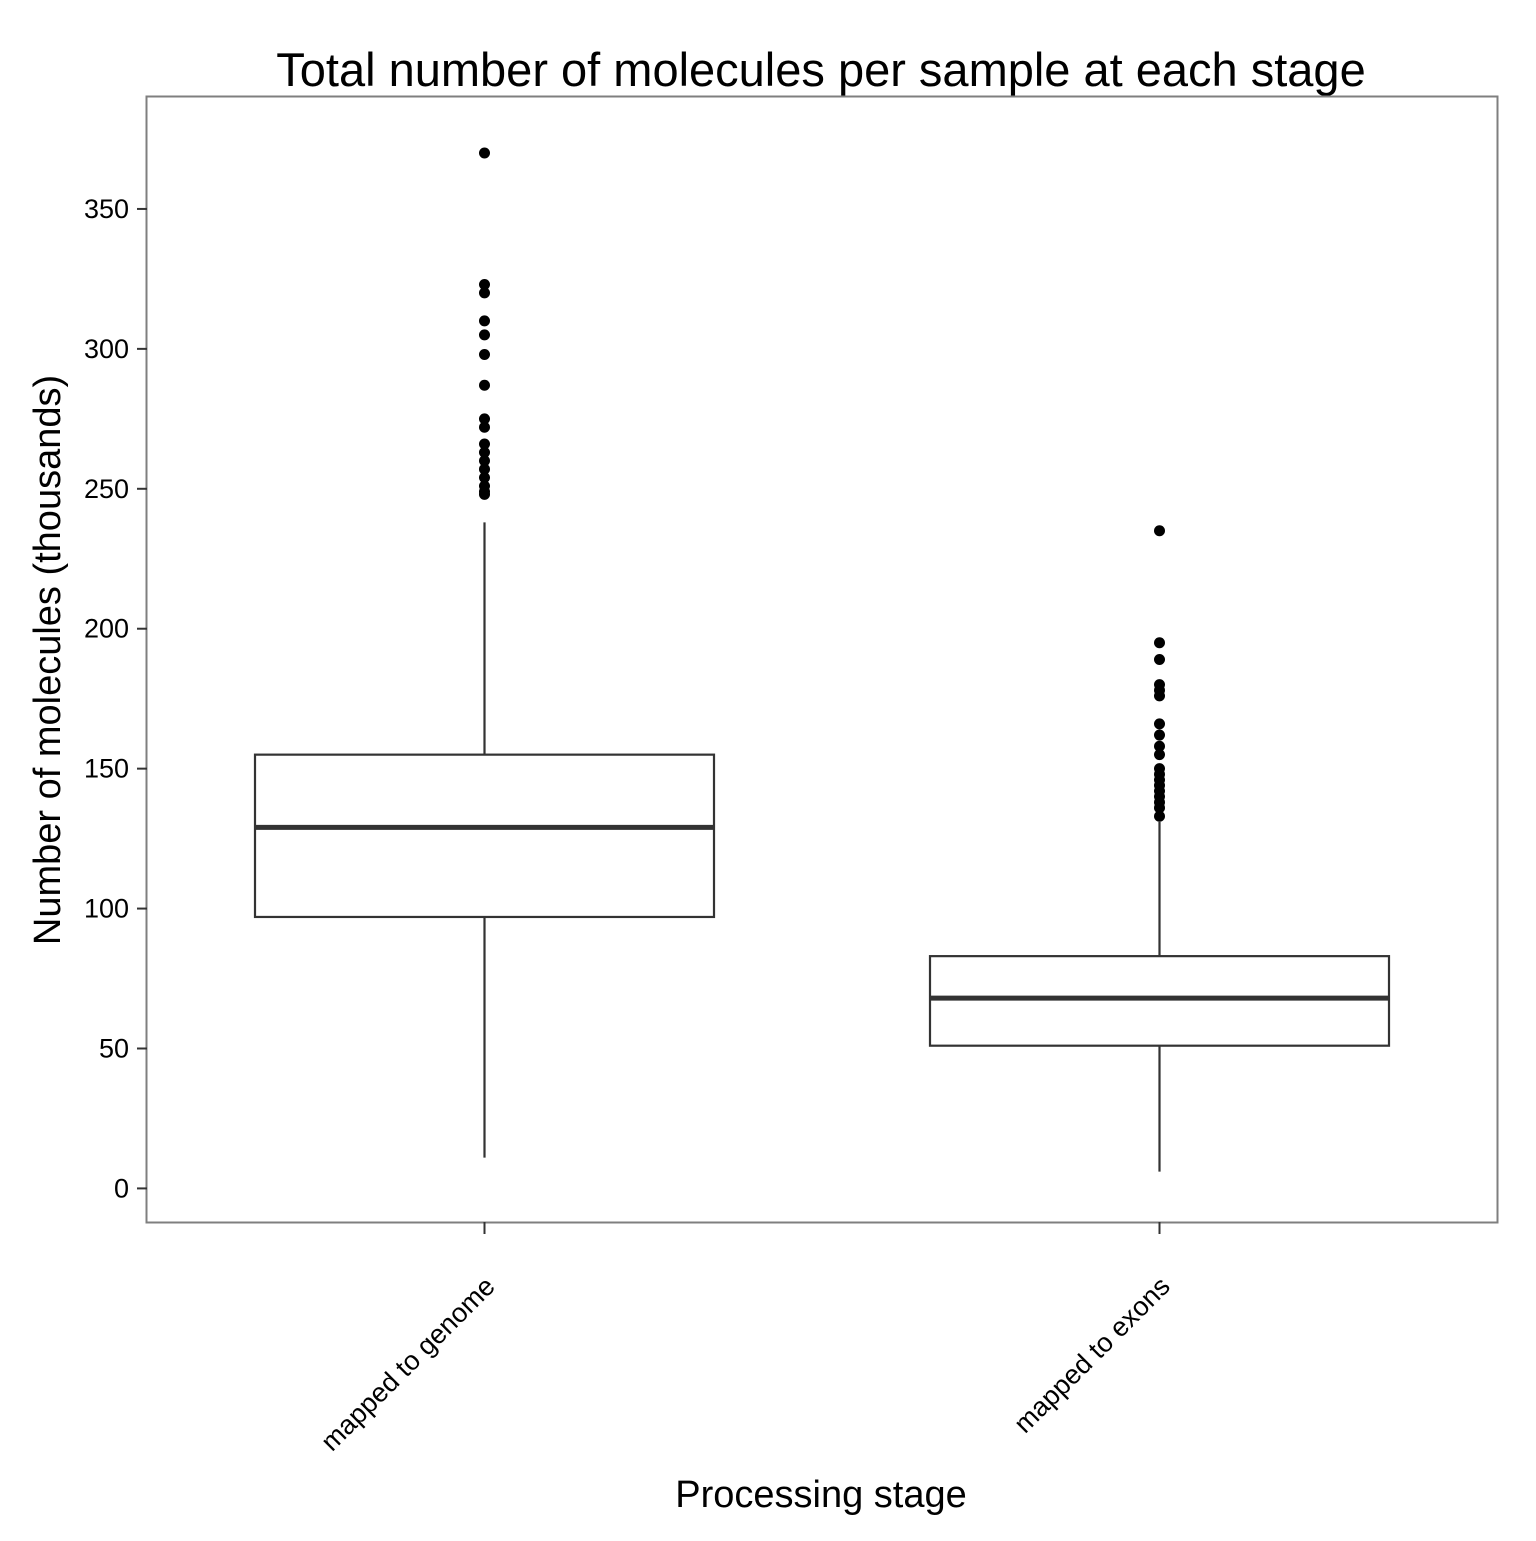 The height and width of the screenshot is (1541, 1536). I want to click on x-axis-title: Processing stage, so click(821, 1495).